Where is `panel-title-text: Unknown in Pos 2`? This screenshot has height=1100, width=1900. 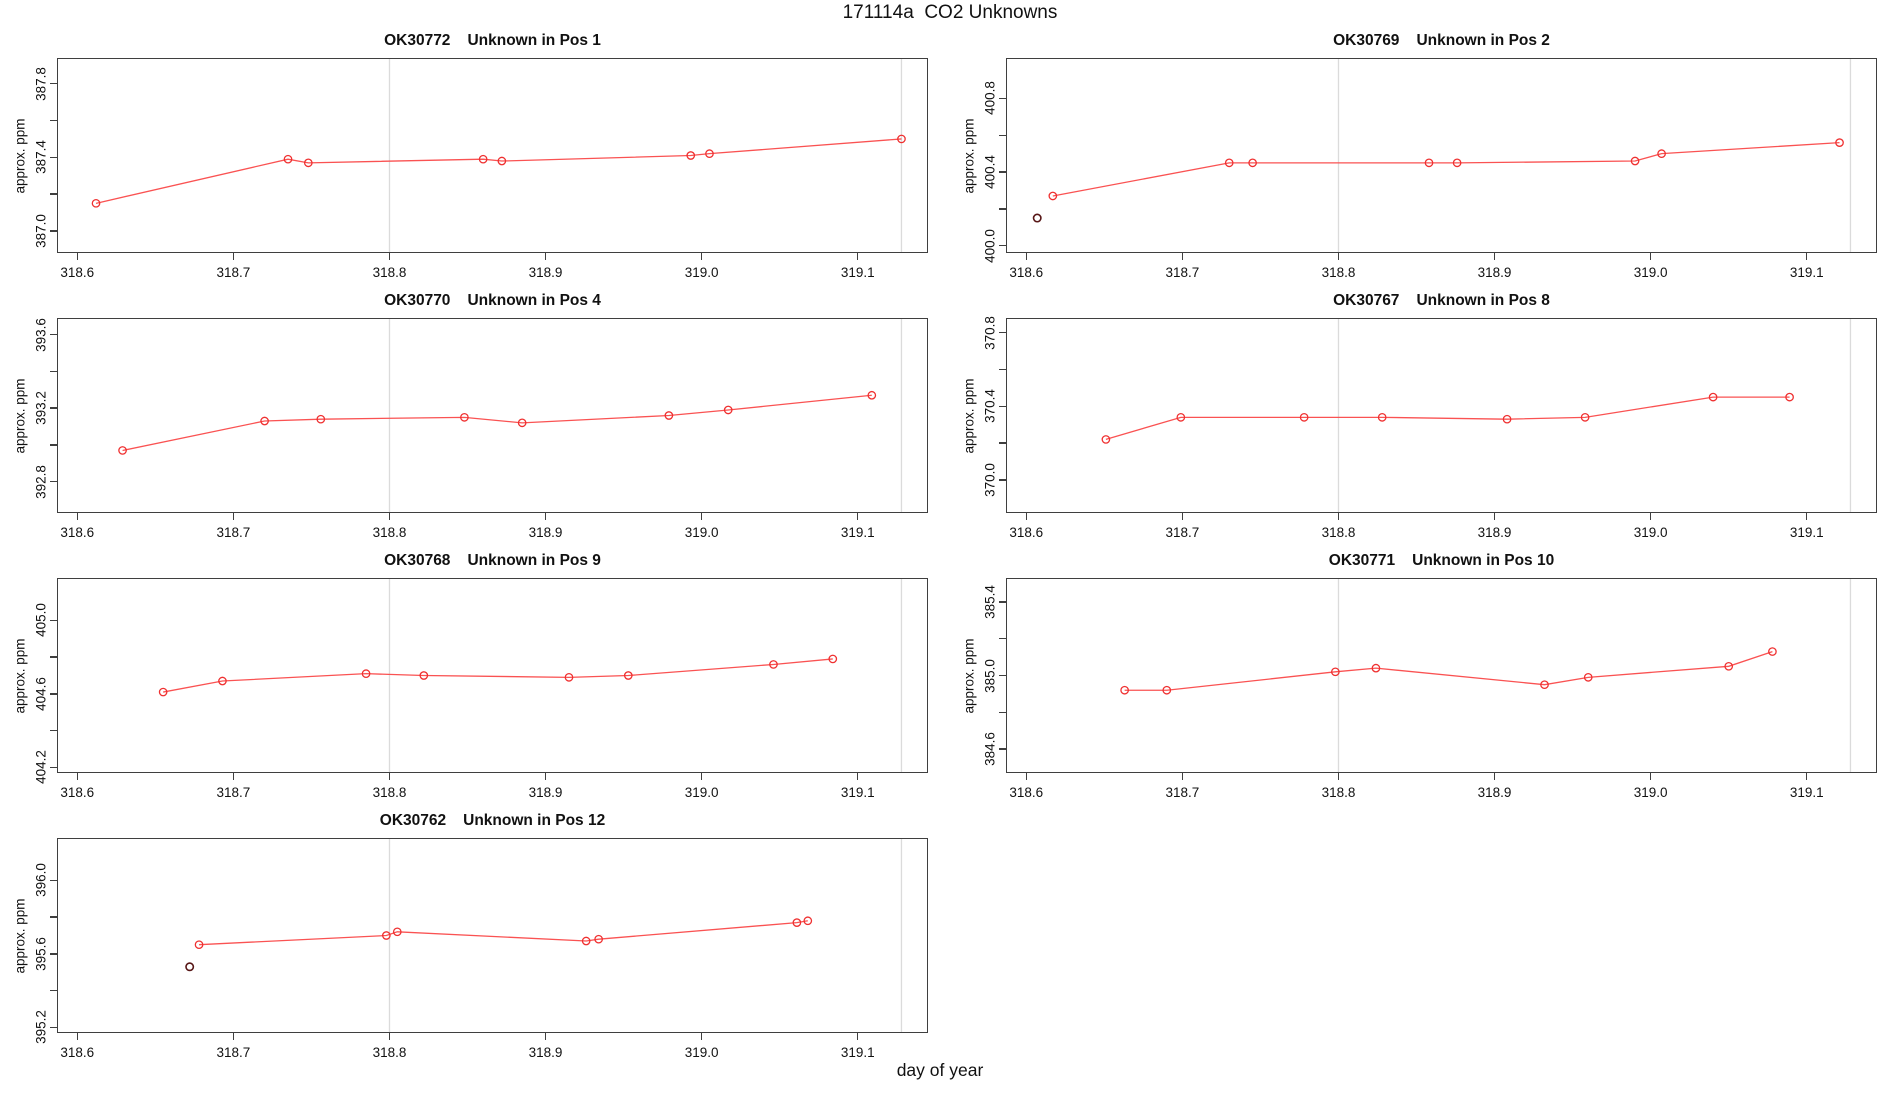 panel-title-text: Unknown in Pos 2 is located at coordinates (1483, 40).